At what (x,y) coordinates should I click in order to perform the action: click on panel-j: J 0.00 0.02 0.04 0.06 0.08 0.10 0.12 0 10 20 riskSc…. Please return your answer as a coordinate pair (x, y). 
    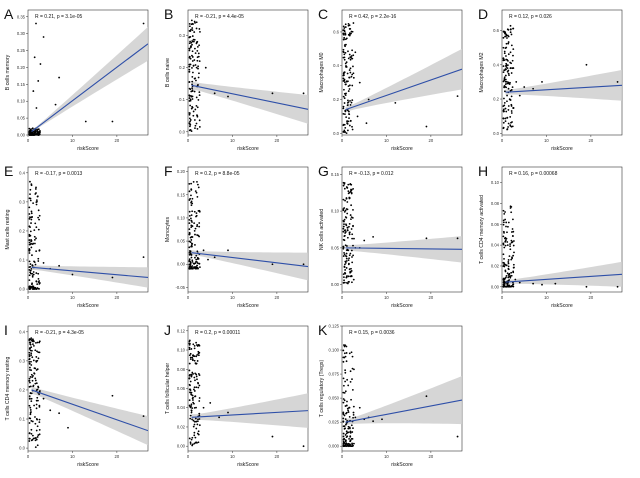
    Looking at the image, I should click on (236, 395).